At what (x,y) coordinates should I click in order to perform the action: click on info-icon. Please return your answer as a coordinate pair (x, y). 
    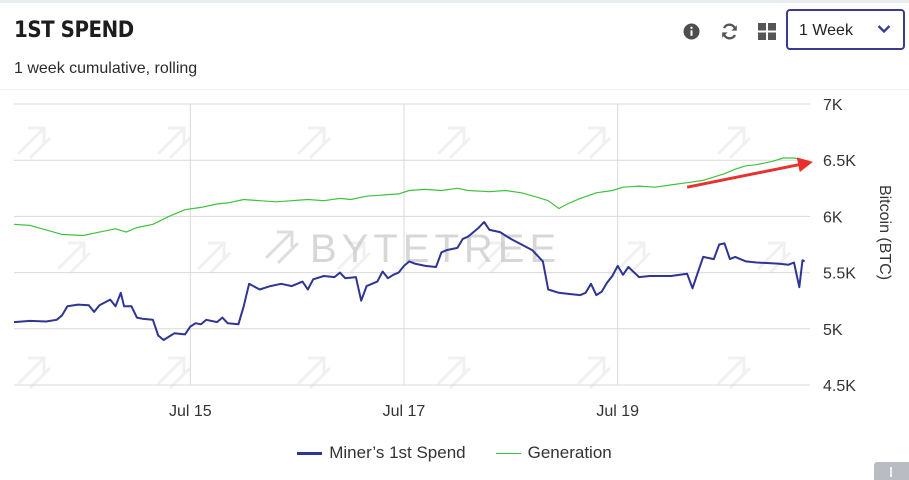
    Looking at the image, I should click on (691, 31).